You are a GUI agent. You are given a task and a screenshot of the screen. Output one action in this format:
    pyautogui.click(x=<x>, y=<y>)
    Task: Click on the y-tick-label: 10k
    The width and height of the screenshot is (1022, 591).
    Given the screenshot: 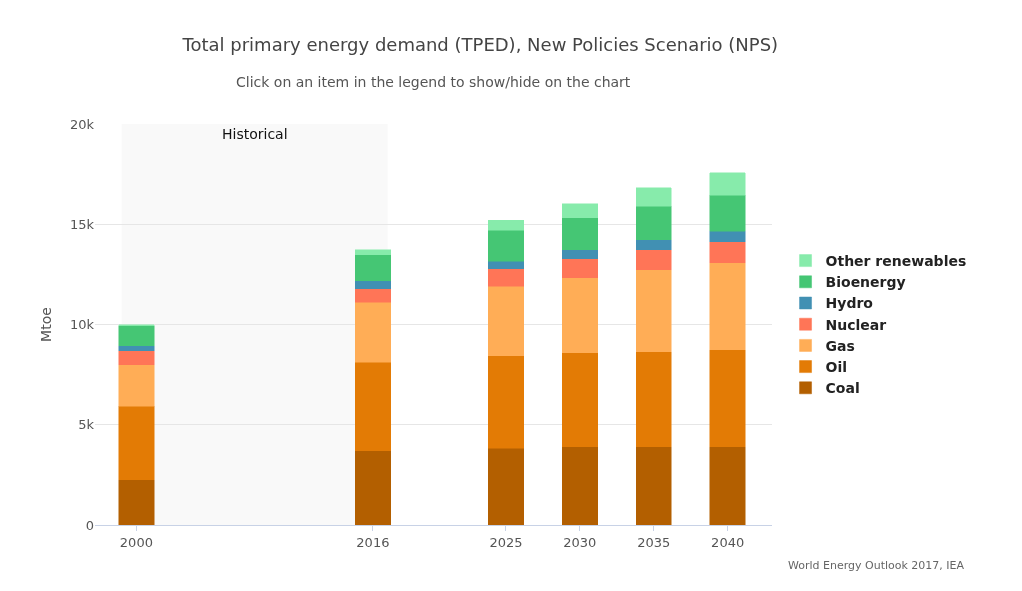 What is the action you would take?
    pyautogui.click(x=82, y=325)
    